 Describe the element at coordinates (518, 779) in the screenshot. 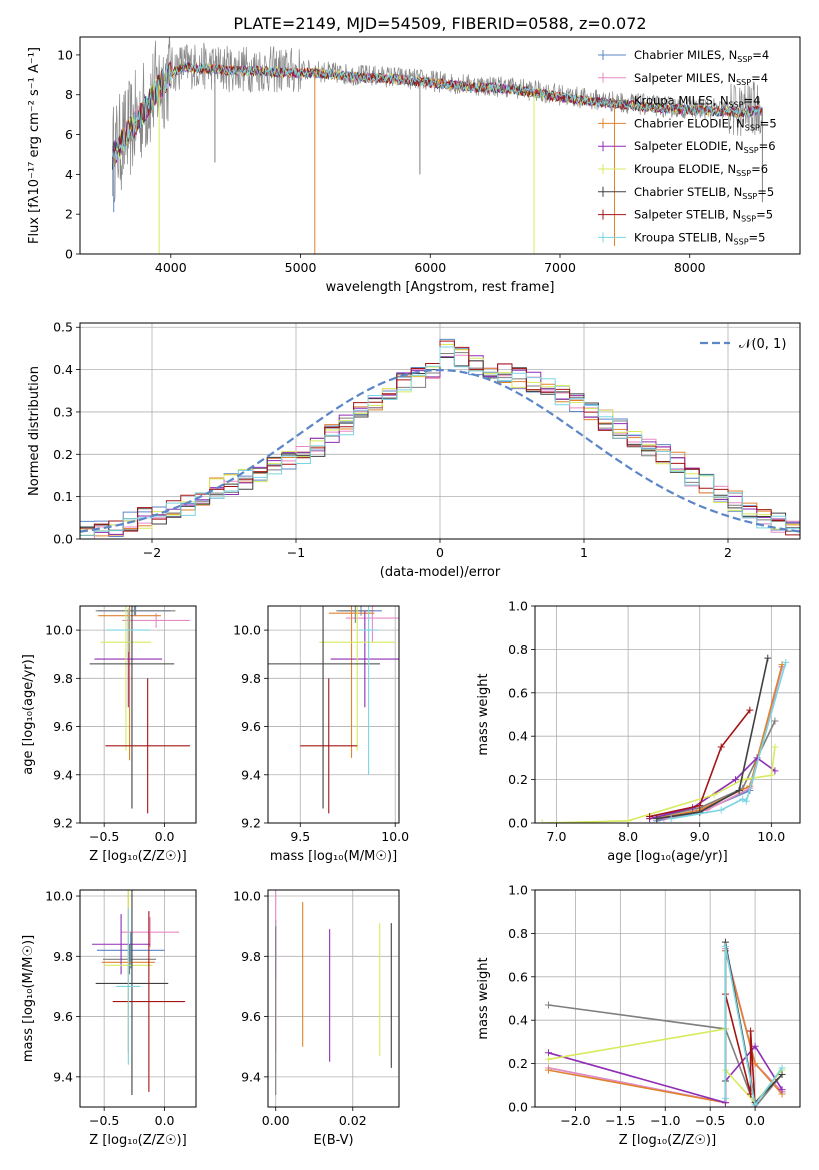

I see `y-tick-label: 0.2` at that location.